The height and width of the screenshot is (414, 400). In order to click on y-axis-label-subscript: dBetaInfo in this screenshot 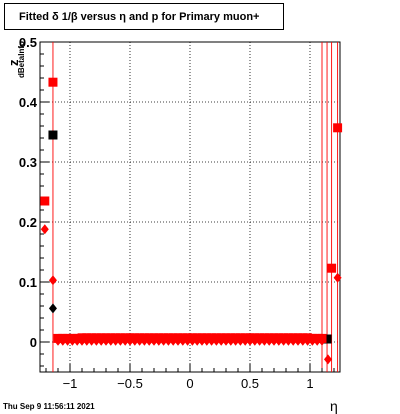, I will do `click(21, 59)`.